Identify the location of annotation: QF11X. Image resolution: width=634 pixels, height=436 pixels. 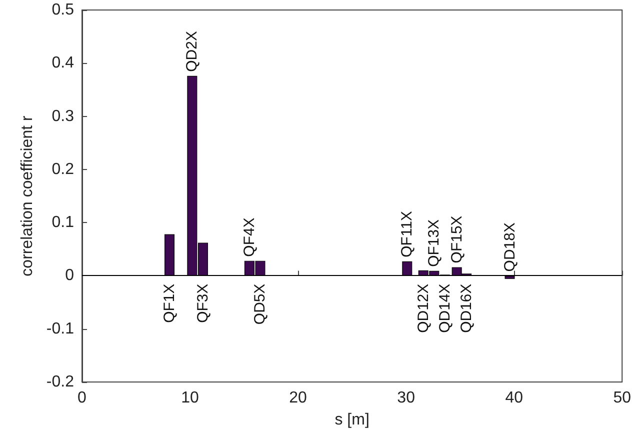
(407, 234).